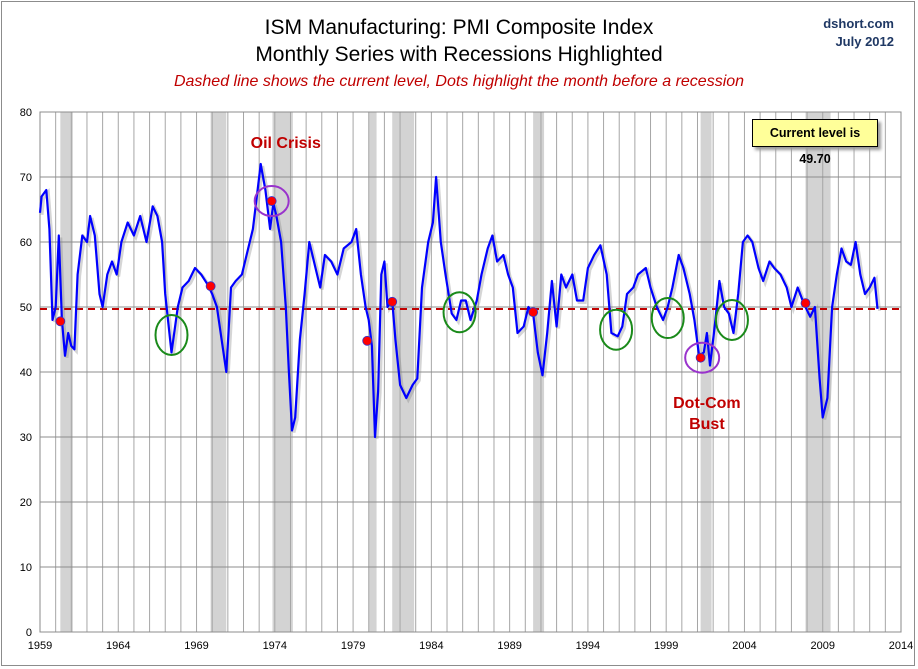 Image resolution: width=918 pixels, height=669 pixels. What do you see at coordinates (858, 23) in the screenshot?
I see `source-label: dshort.com` at bounding box center [858, 23].